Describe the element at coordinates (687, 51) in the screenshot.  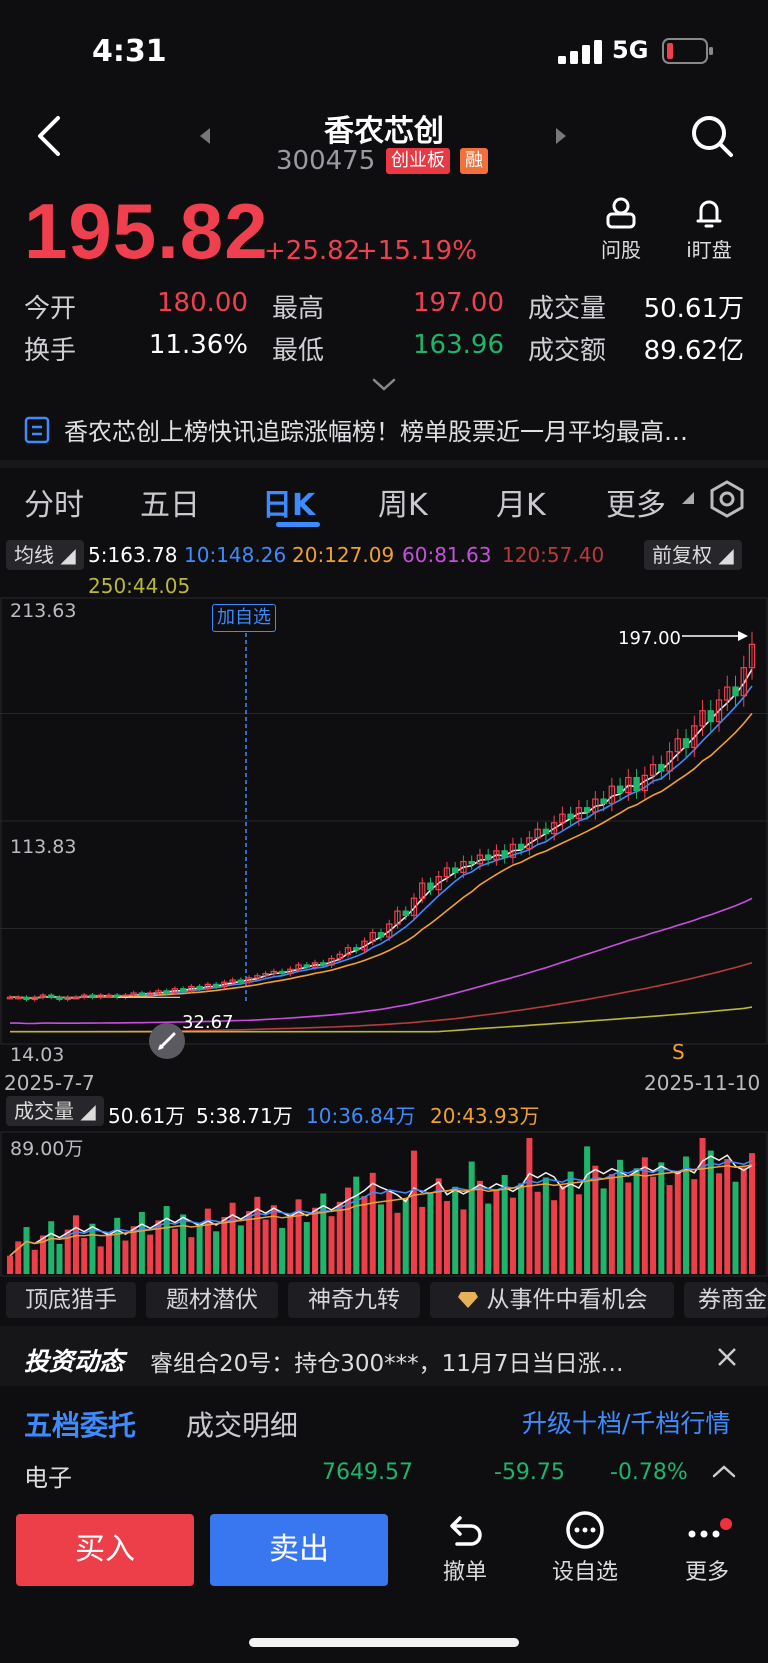
I see `battery-icon` at that location.